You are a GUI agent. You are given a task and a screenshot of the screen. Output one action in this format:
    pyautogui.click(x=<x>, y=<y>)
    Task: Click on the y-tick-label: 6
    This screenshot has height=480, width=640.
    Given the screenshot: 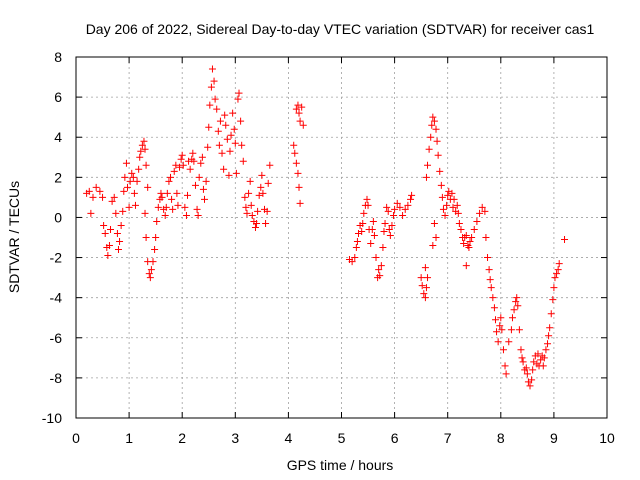 What is the action you would take?
    pyautogui.click(x=58, y=97)
    